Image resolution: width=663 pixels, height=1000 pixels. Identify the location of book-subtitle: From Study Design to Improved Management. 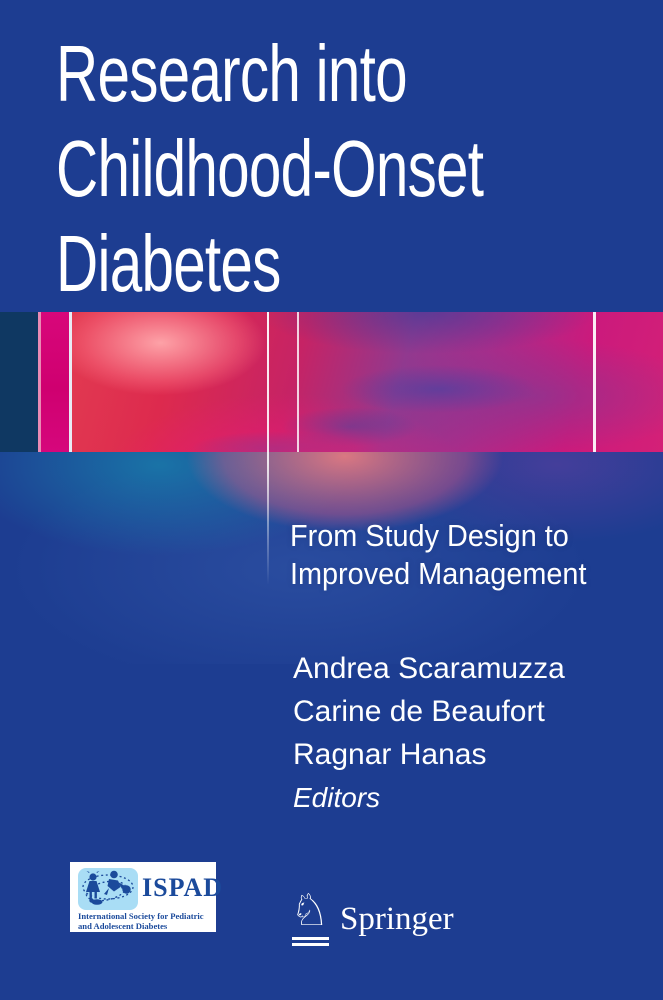
(438, 555).